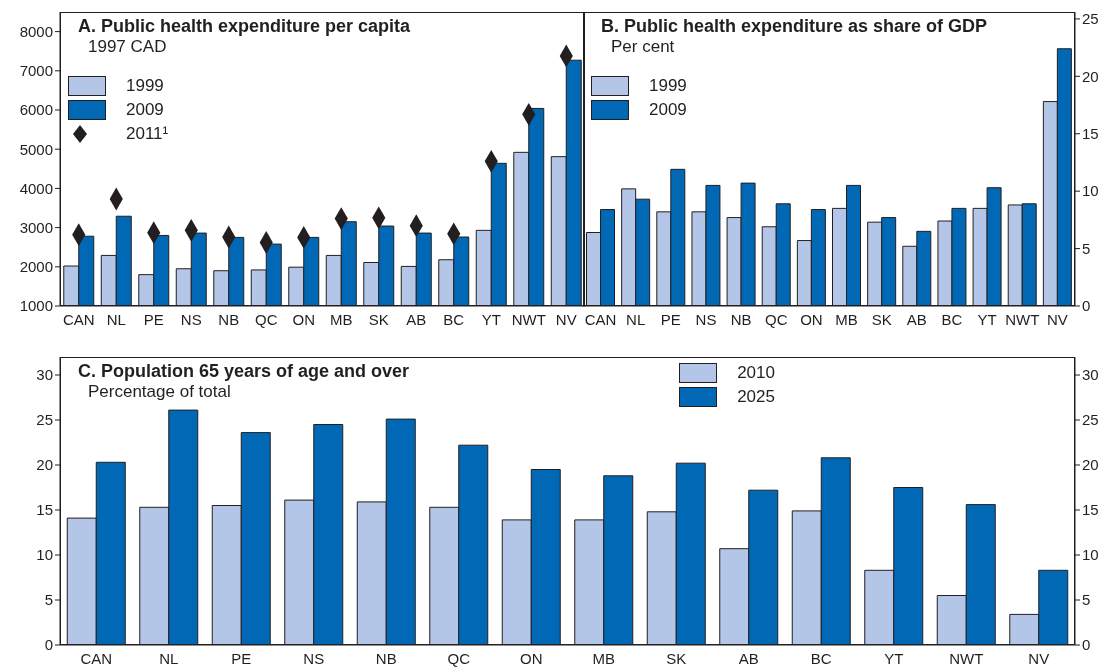  What do you see at coordinates (44, 420) in the screenshot?
I see `y-tick-label: 25` at bounding box center [44, 420].